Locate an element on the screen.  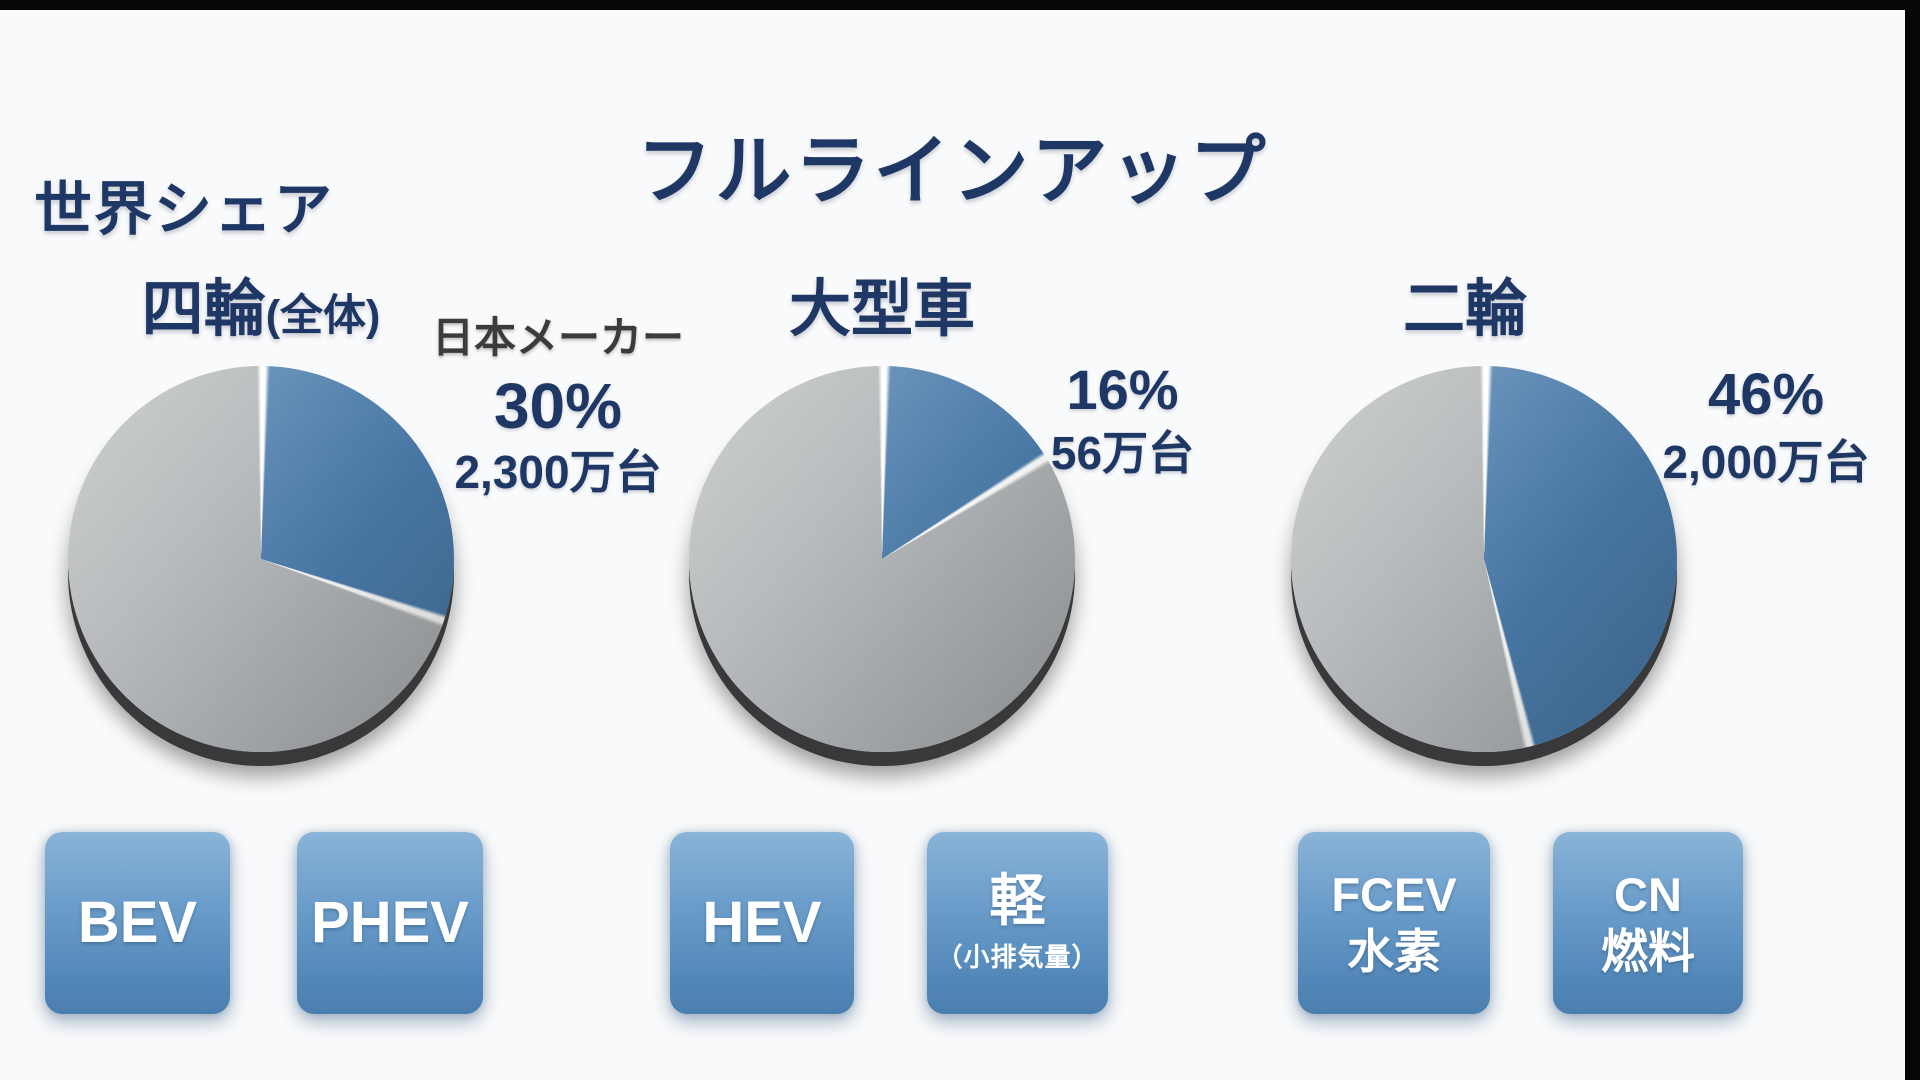
chart-title-main: 二輪 is located at coordinates (1464, 309).